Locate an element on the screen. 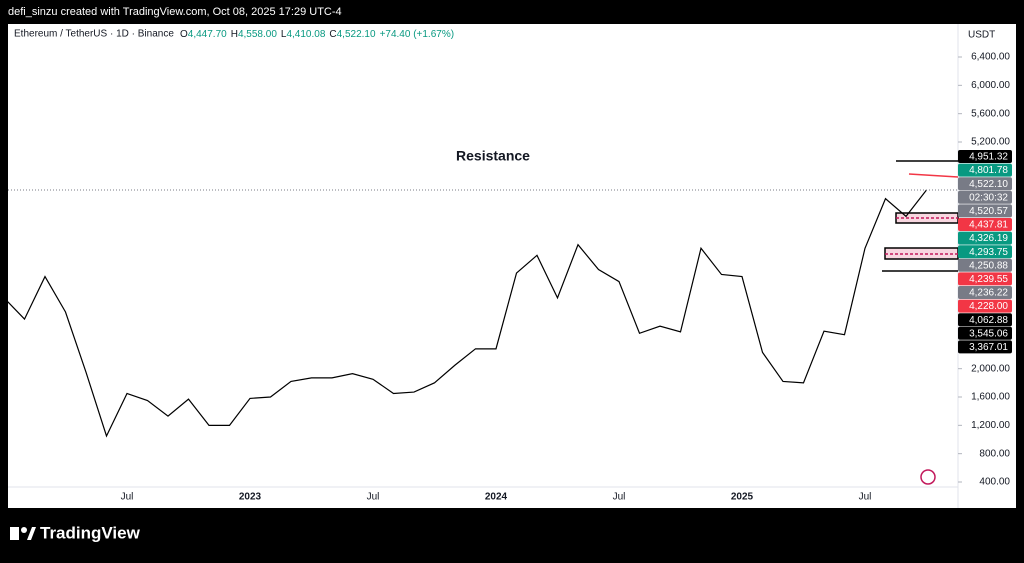  high-label: H is located at coordinates (234, 34).